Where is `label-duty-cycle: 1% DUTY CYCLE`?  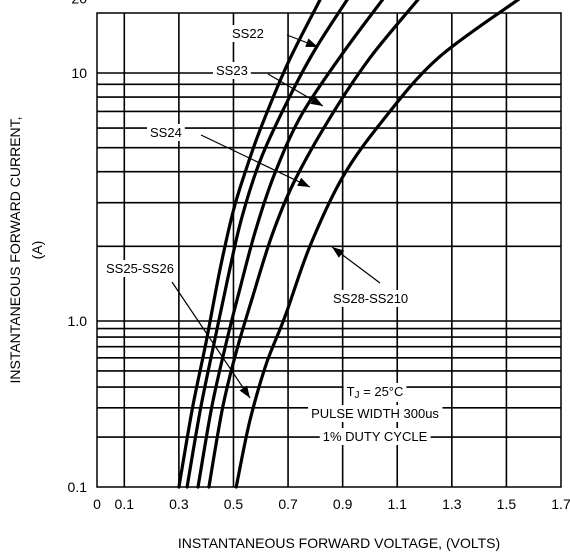
label-duty-cycle: 1% DUTY CYCLE is located at coordinates (375, 436).